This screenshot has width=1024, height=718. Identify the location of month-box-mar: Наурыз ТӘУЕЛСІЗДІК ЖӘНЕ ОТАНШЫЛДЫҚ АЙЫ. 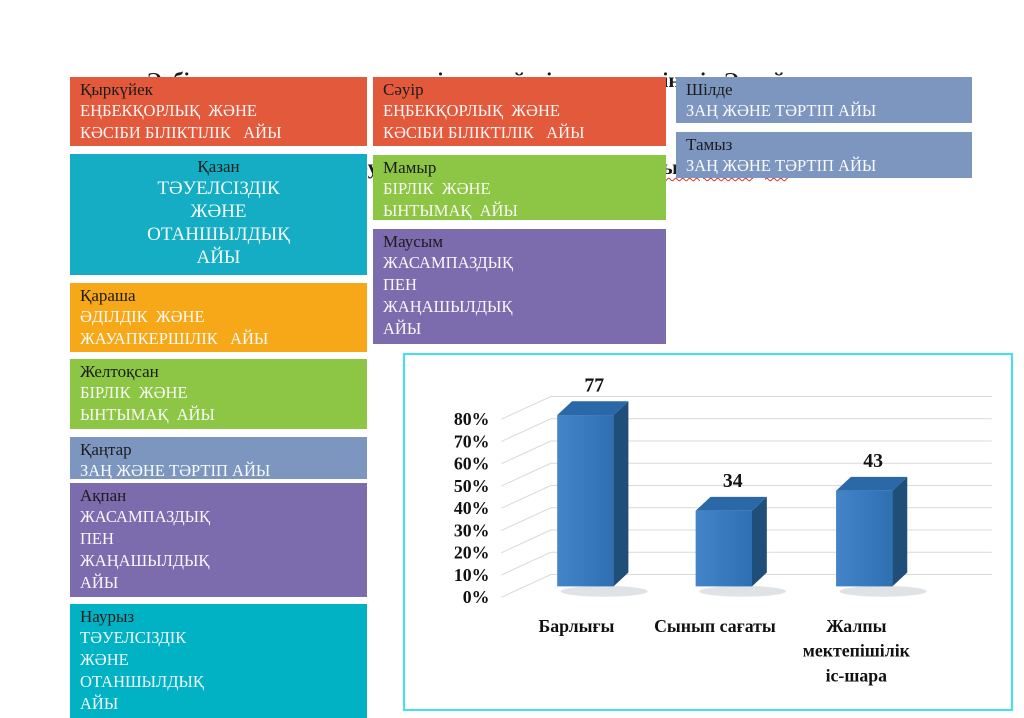
(218, 661).